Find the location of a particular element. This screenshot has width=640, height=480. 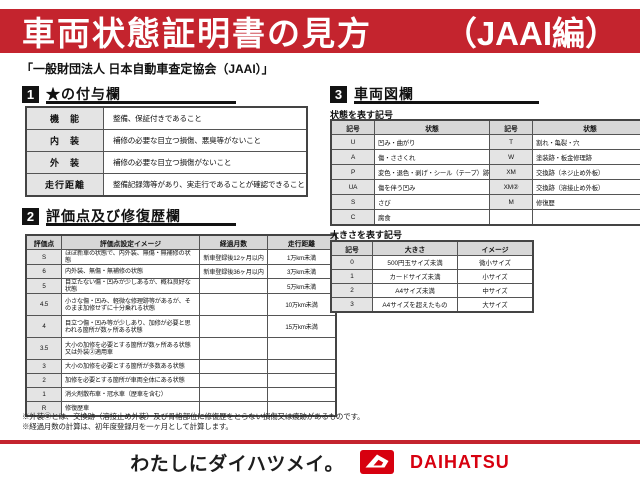

cell-symbol: 0 is located at coordinates (351, 262).